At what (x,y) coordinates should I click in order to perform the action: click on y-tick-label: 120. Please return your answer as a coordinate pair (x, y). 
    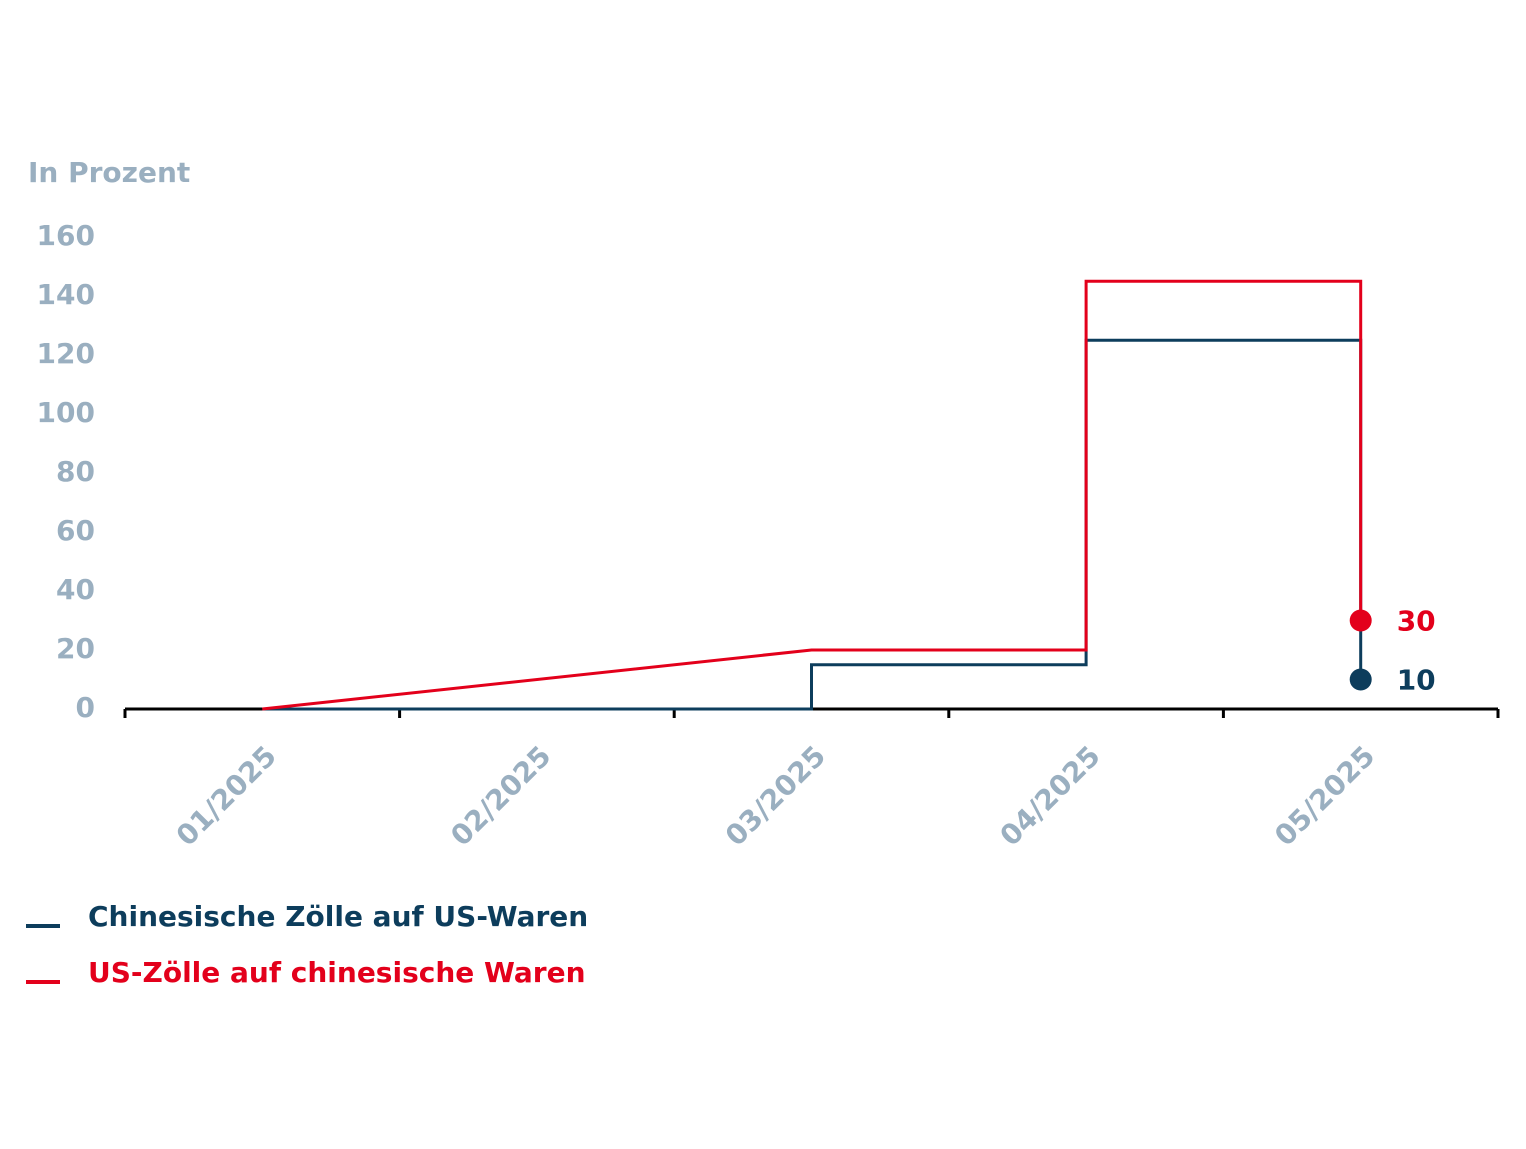
    Looking at the image, I should click on (66, 353).